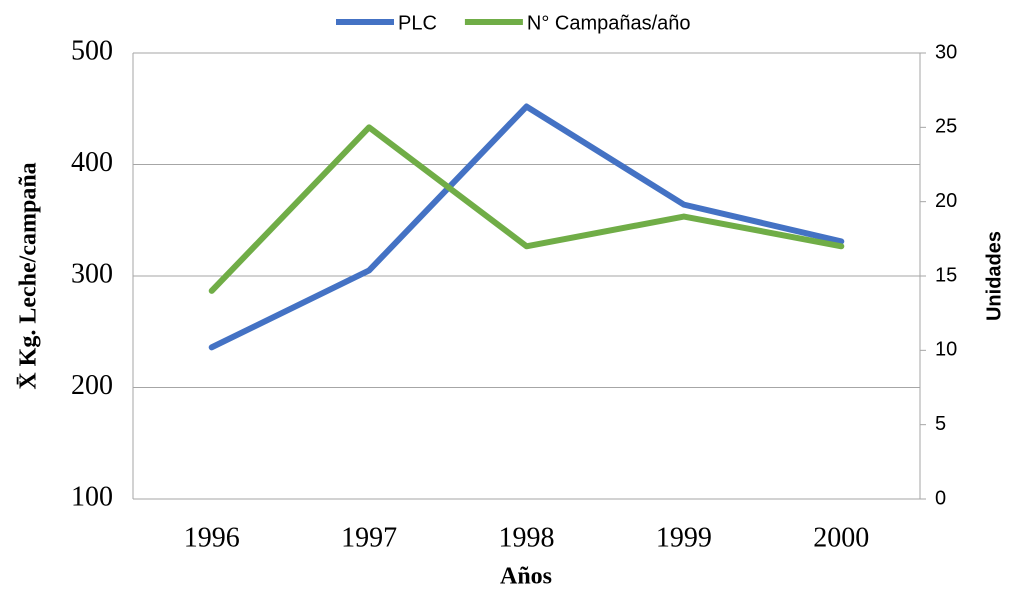  Describe the element at coordinates (212, 537) in the screenshot. I see `x-tick-label: 1996` at that location.